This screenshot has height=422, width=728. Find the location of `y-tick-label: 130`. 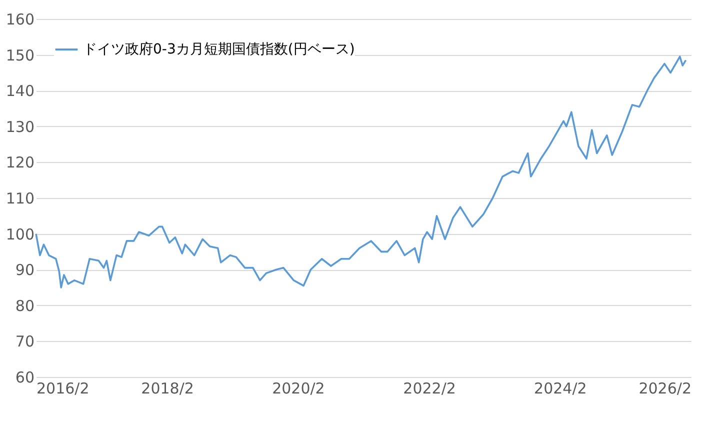

y-tick-label: 130 is located at coordinates (20, 127).